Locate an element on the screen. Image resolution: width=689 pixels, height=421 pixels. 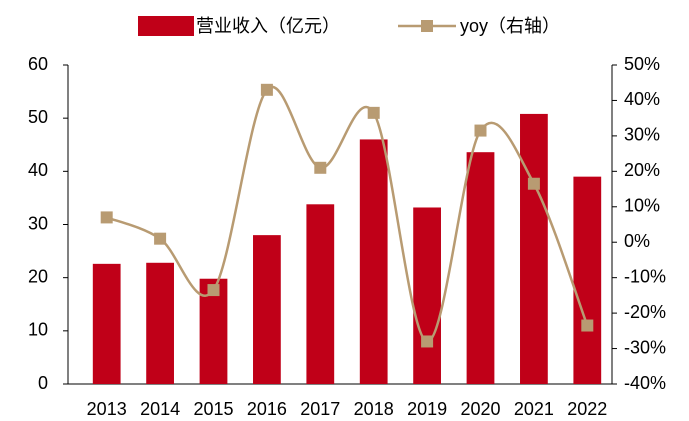
y-tick-label: 10 is located at coordinates (38, 330).